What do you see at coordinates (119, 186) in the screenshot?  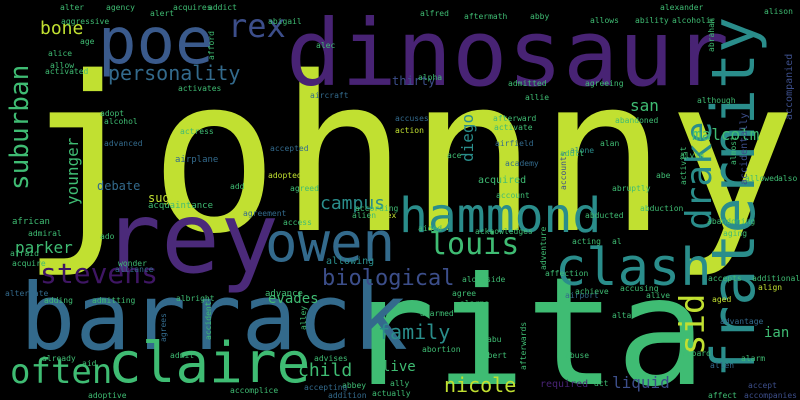 I see `word-debate: debate` at bounding box center [119, 186].